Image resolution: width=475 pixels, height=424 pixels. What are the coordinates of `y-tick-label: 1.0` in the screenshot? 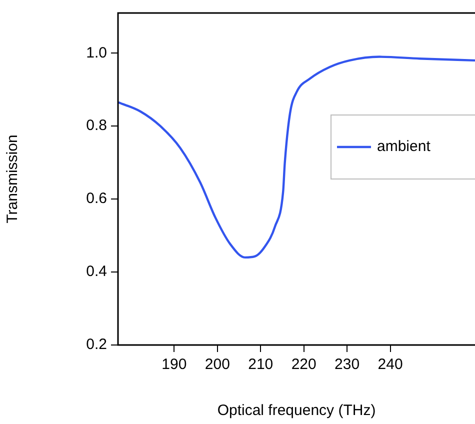 It's located at (96, 53).